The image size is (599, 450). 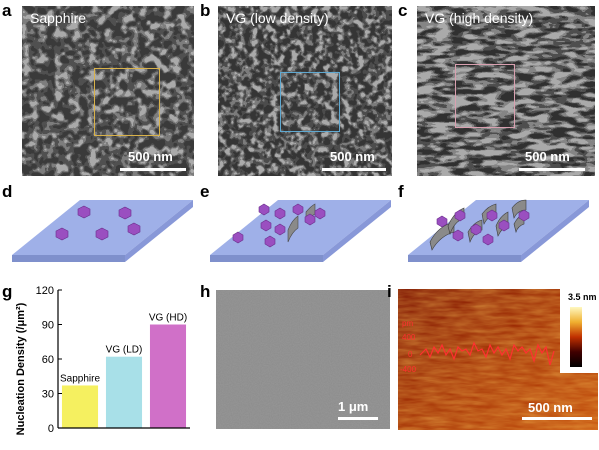 I want to click on profile-tick-label: 400, so click(x=409, y=337).